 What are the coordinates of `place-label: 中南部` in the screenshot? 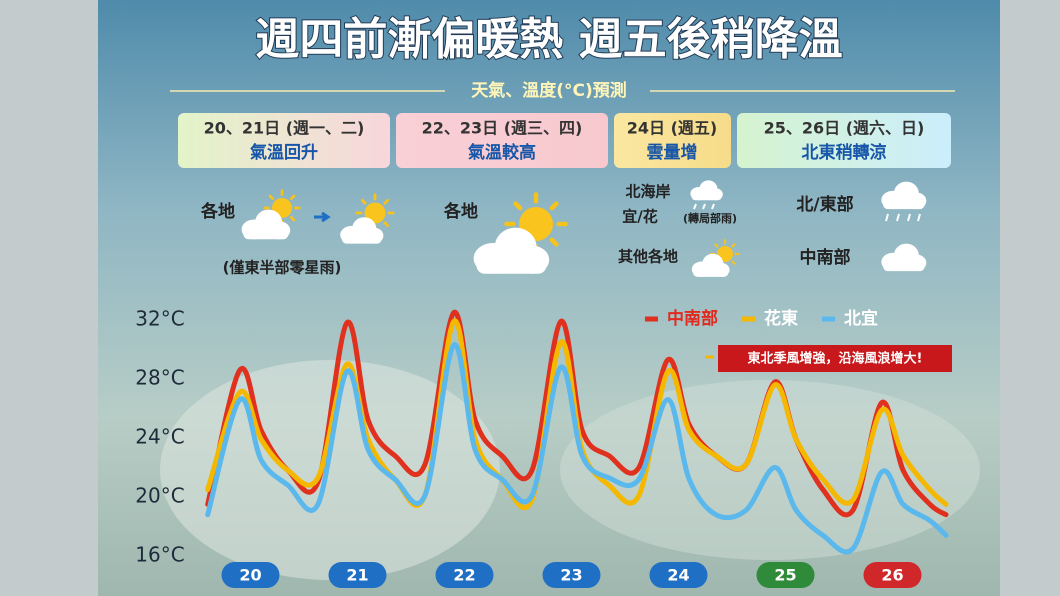 It's located at (825, 257).